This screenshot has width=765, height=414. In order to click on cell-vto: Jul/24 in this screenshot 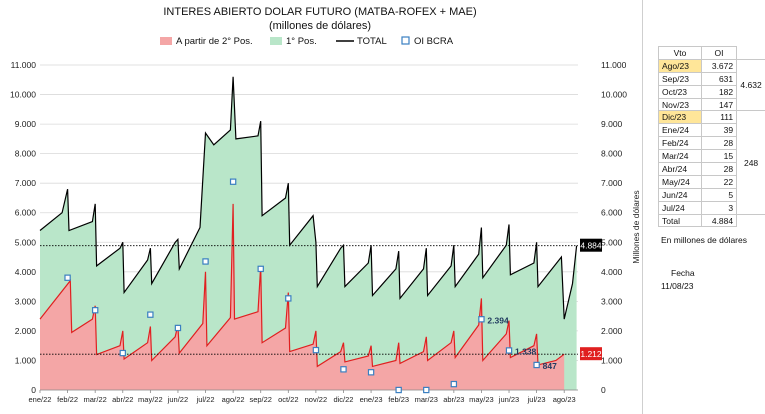, I will do `click(680, 207)`.